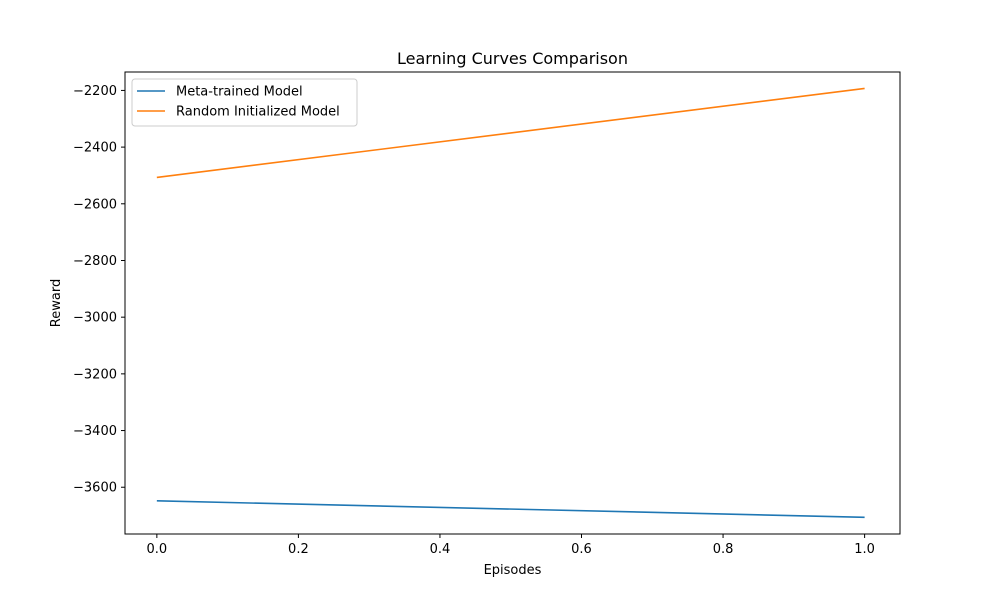  Describe the element at coordinates (95, 204) in the screenshot. I see `y-tick-label: −2600` at that location.